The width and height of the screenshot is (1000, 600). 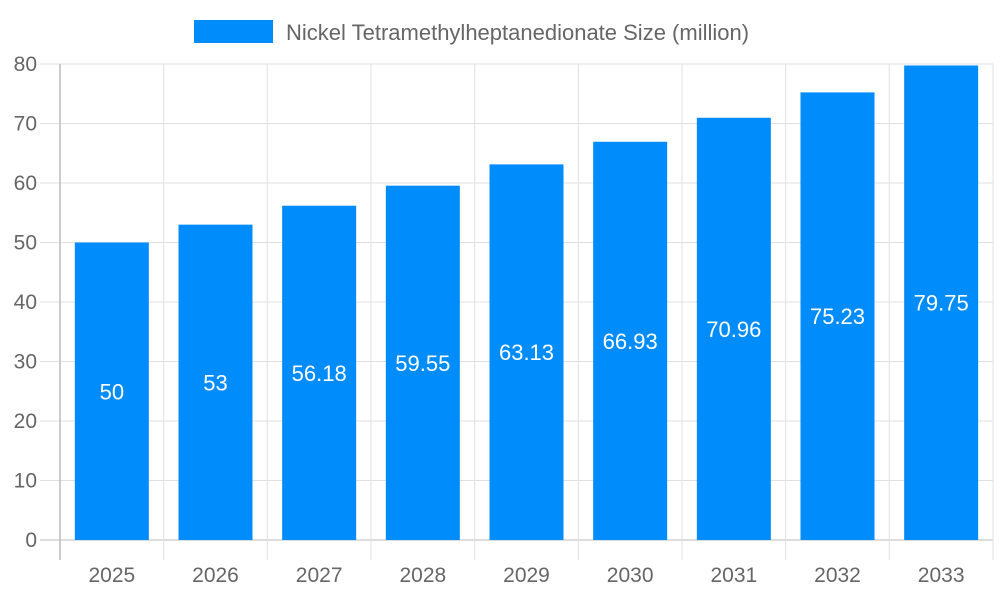 What do you see at coordinates (733, 575) in the screenshot?
I see `x-tick-label: 2031` at bounding box center [733, 575].